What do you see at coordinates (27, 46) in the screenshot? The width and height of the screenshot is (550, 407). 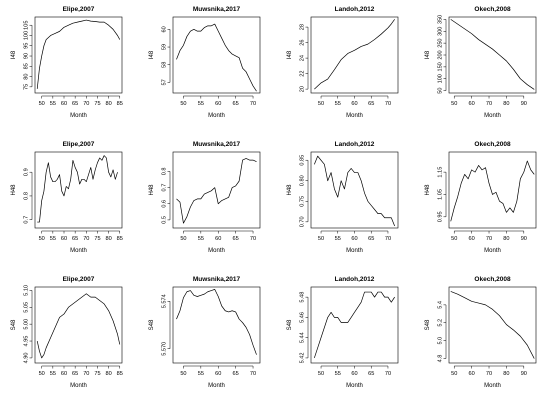 I see `y-tick-label: 95` at bounding box center [27, 46].